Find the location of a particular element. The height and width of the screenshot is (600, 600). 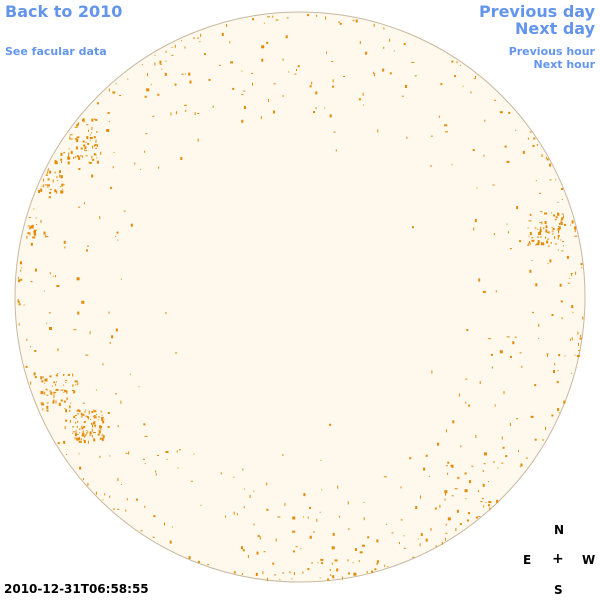

previous-day-link: Previous day is located at coordinates (536, 11).